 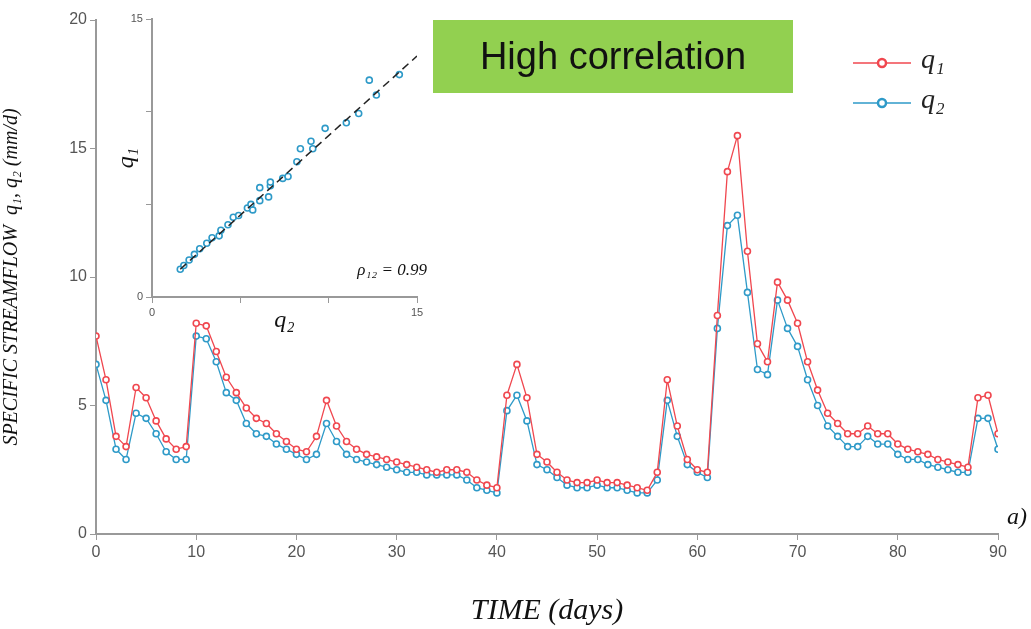 I want to click on y-tick-label: 15, so click(x=78, y=147).